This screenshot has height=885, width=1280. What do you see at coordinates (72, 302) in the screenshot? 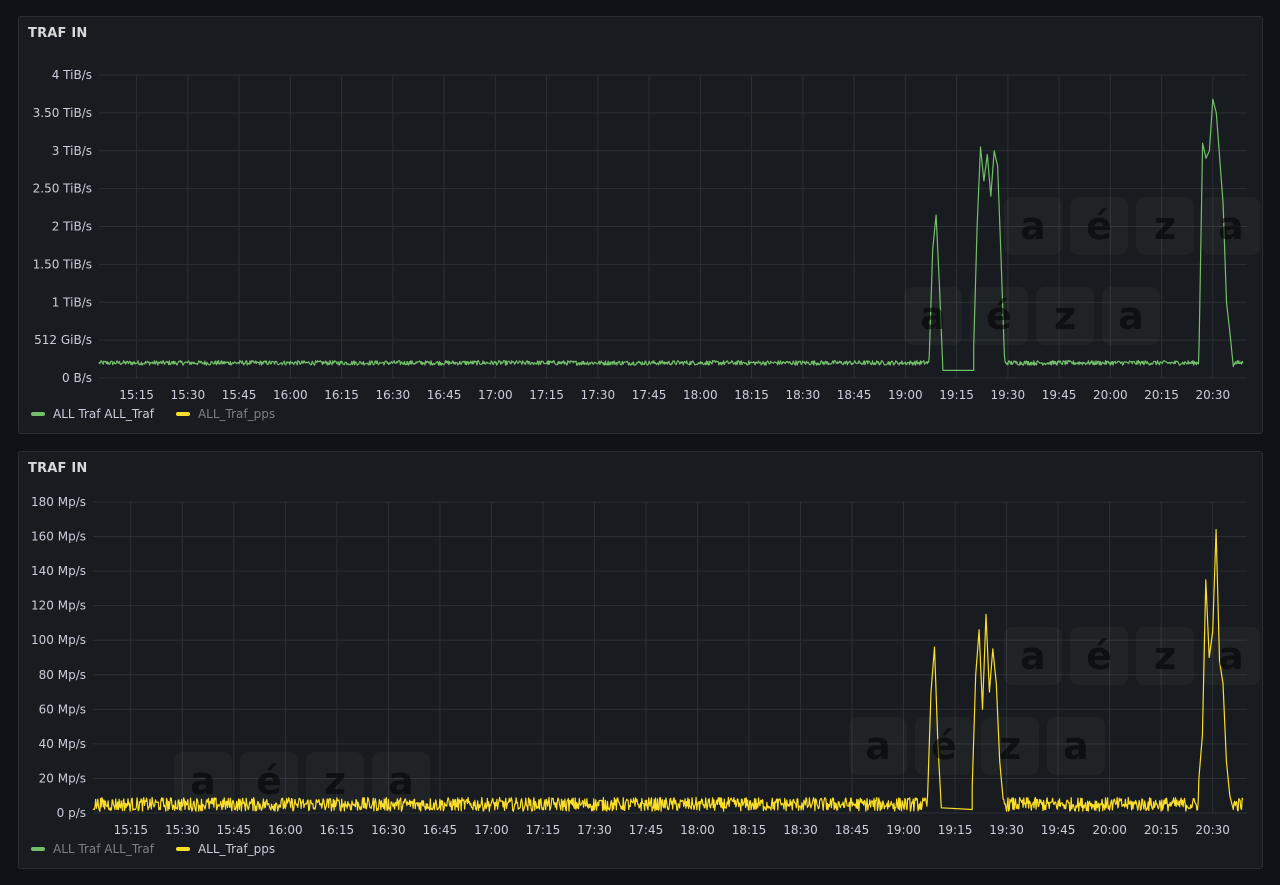
I see `y-tick-label: 1 TiB/s` at bounding box center [72, 302].